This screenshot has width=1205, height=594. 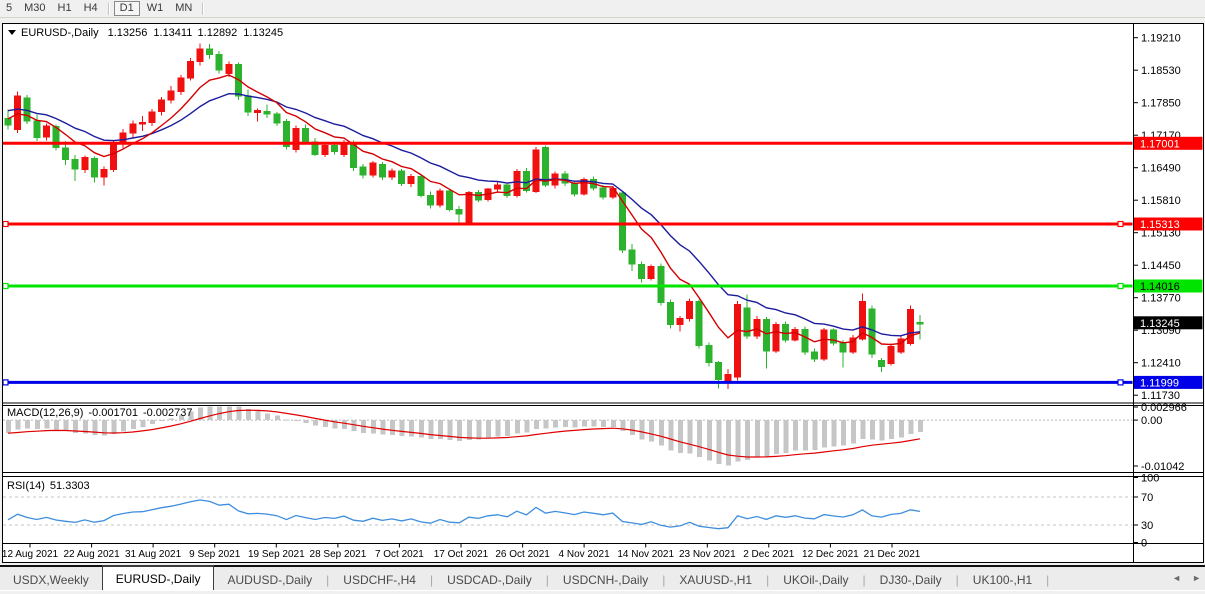 I want to click on chart-tab-usdcnh-daily: USDCNH-,Daily, so click(x=605, y=579).